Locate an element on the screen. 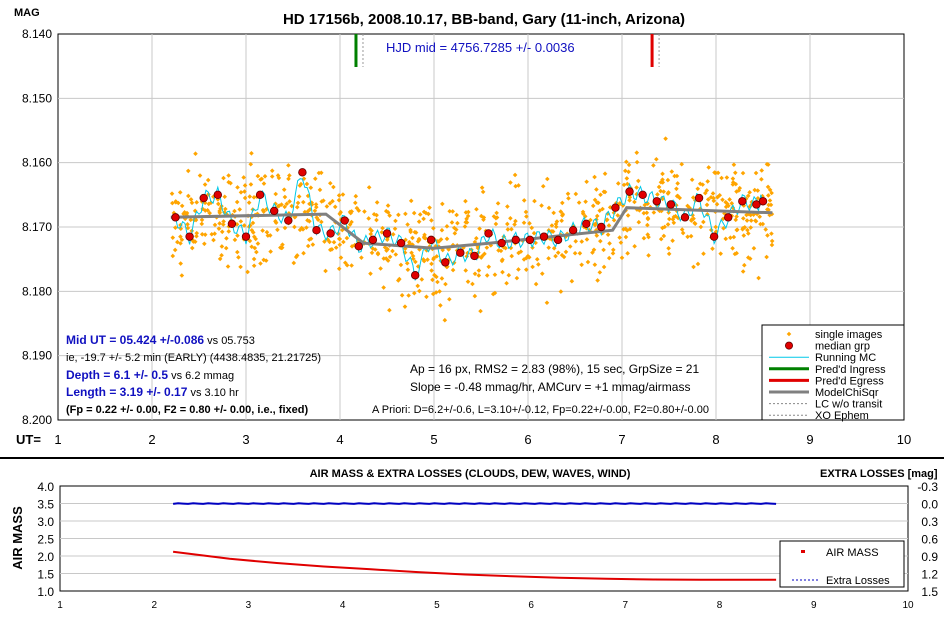  depth-line: Depth = 6.1 +/- 0.5 vs 6.2 mmag is located at coordinates (150, 375).